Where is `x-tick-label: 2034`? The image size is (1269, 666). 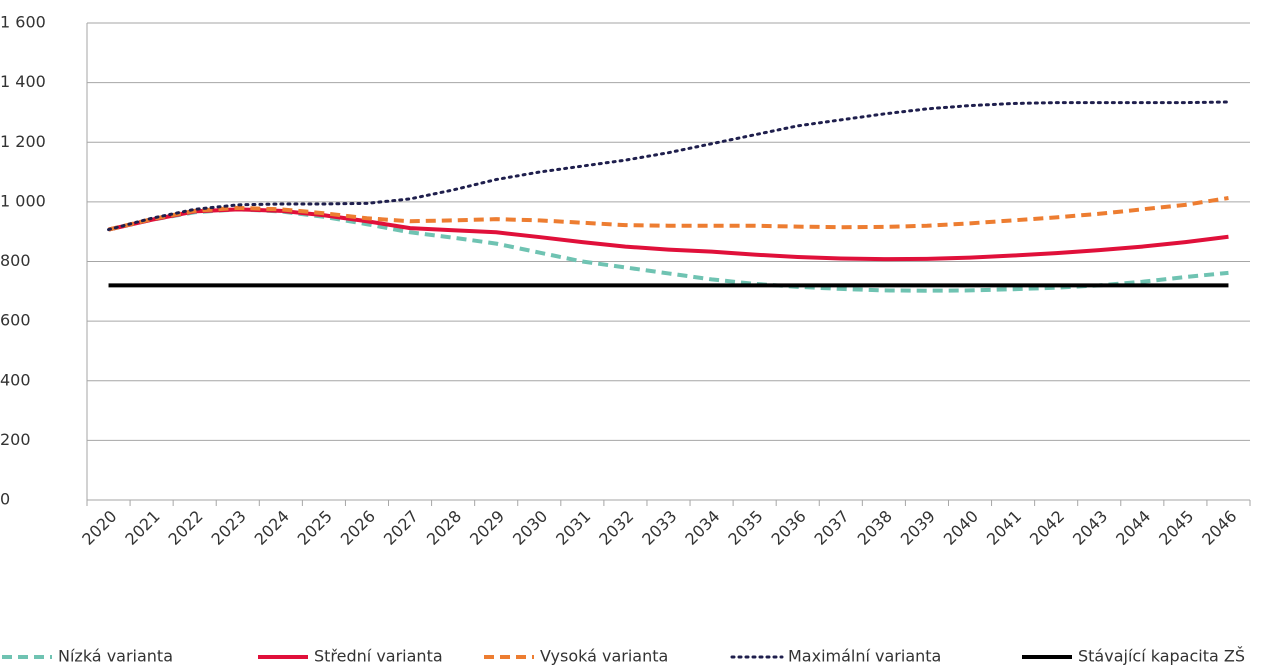
x-tick-label: 2034 is located at coordinates (702, 528).